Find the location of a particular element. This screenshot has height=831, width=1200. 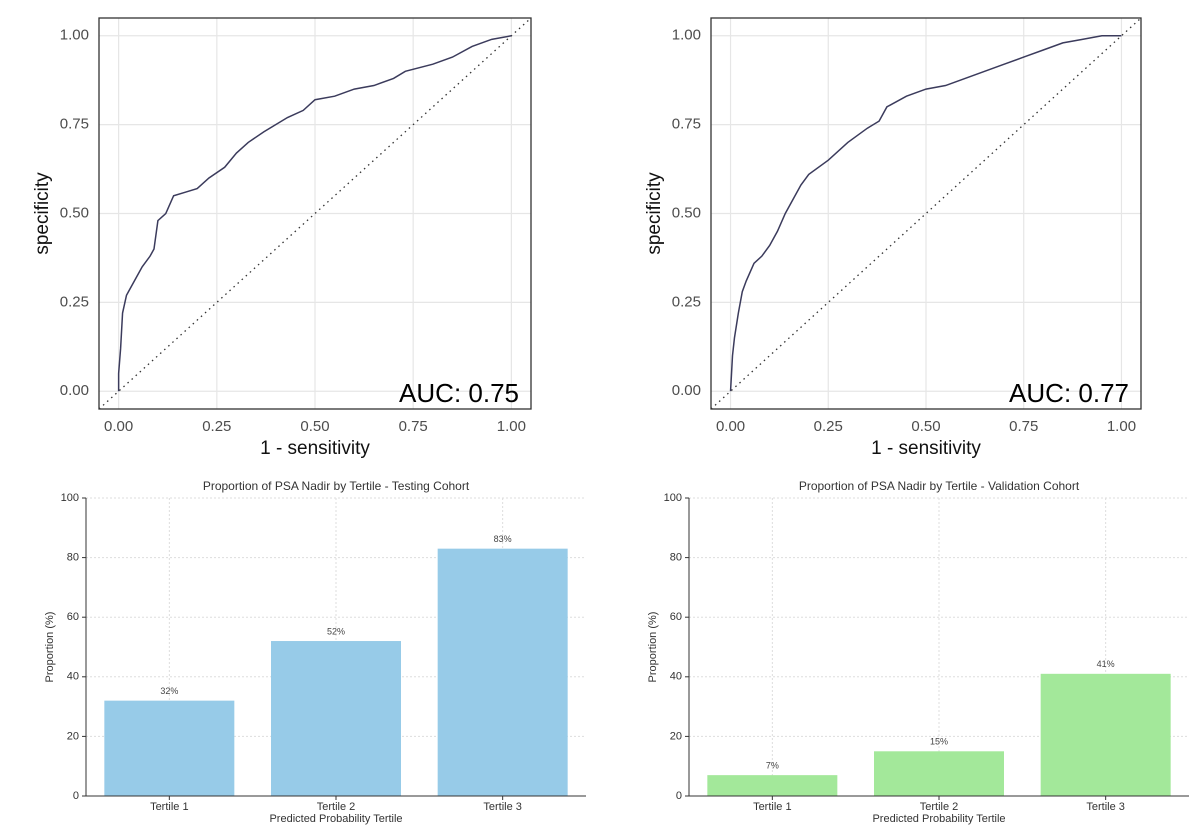

value-label: 7% is located at coordinates (772, 766).